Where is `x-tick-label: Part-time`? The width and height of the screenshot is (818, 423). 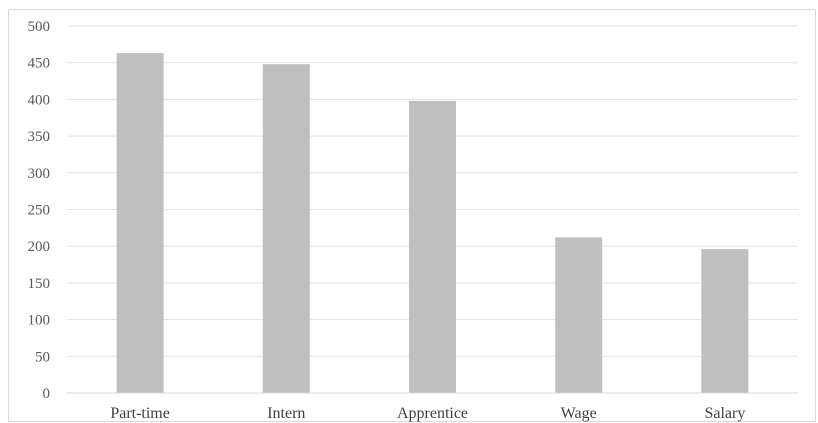 x-tick-label: Part-time is located at coordinates (140, 413).